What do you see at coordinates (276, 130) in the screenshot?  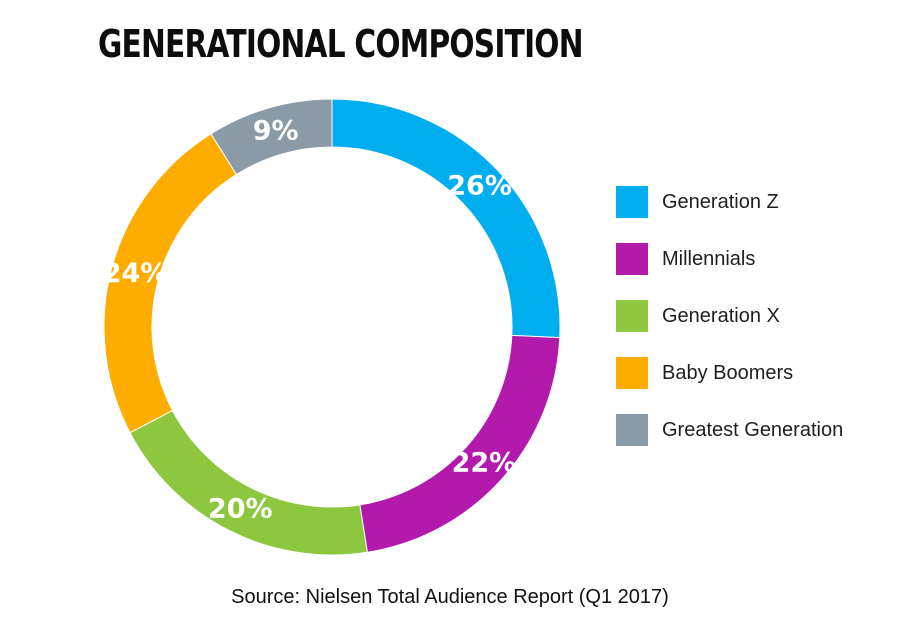 I see `slice-label-greatest-generation: 9%` at bounding box center [276, 130].